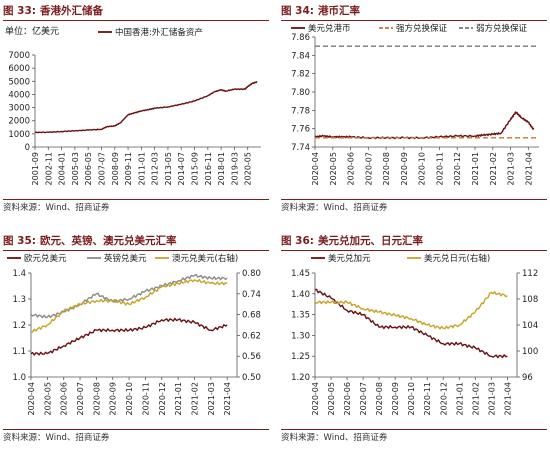 The height and width of the screenshot is (449, 550). I want to click on y-tick-label: 1.2, so click(19, 326).